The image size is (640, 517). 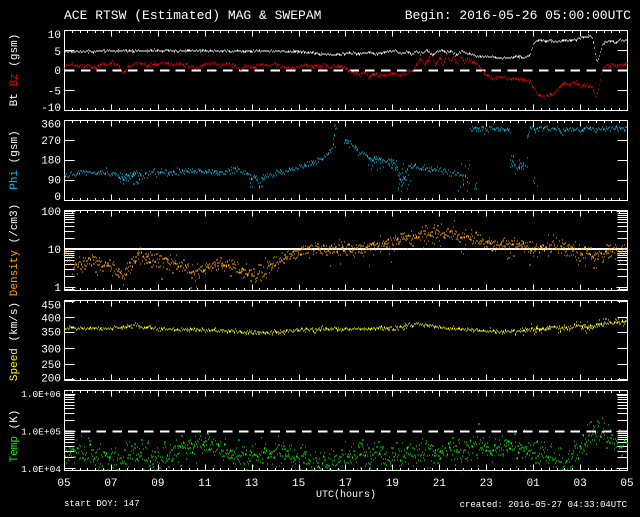 I want to click on svg-text: Density (/cm3), so click(x=15, y=250).